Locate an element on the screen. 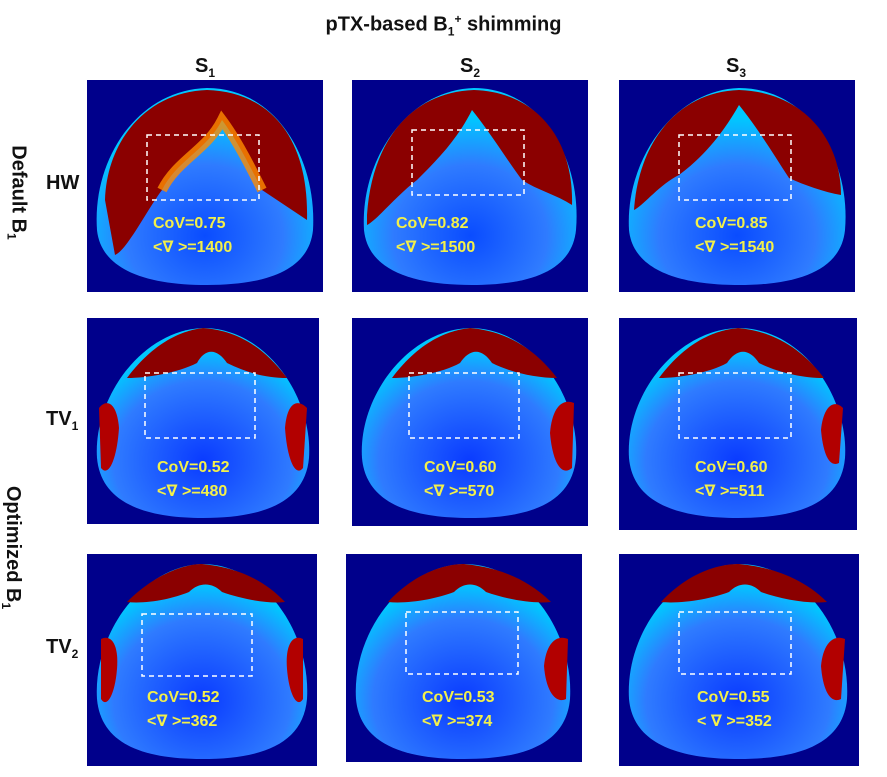  map-panel-hw-s3: CoV=0.85 <∇ >=1540 is located at coordinates (737, 186).